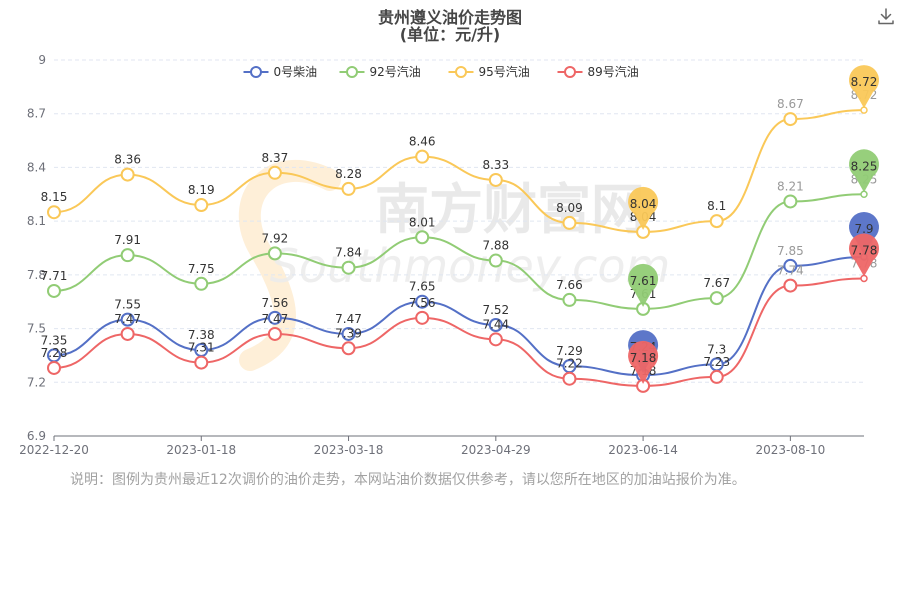  What do you see at coordinates (349, 450) in the screenshot?
I see `x-tick-label: 2023-03-18` at bounding box center [349, 450].